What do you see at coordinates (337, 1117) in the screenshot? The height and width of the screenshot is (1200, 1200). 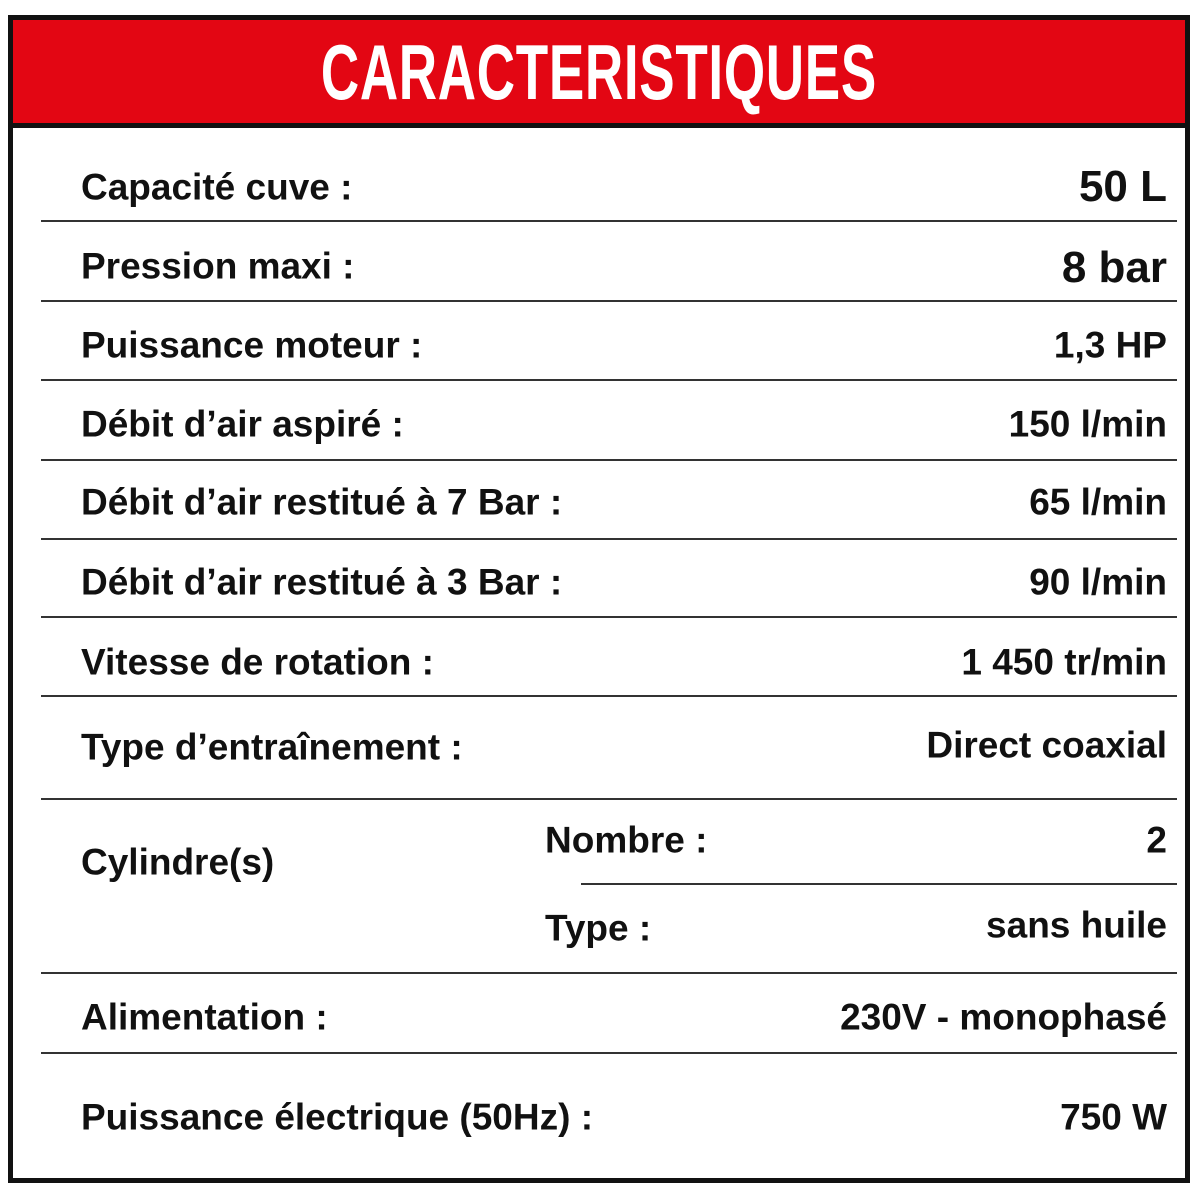 I see `spec-label: Puissance électrique (50Hz) :` at bounding box center [337, 1117].